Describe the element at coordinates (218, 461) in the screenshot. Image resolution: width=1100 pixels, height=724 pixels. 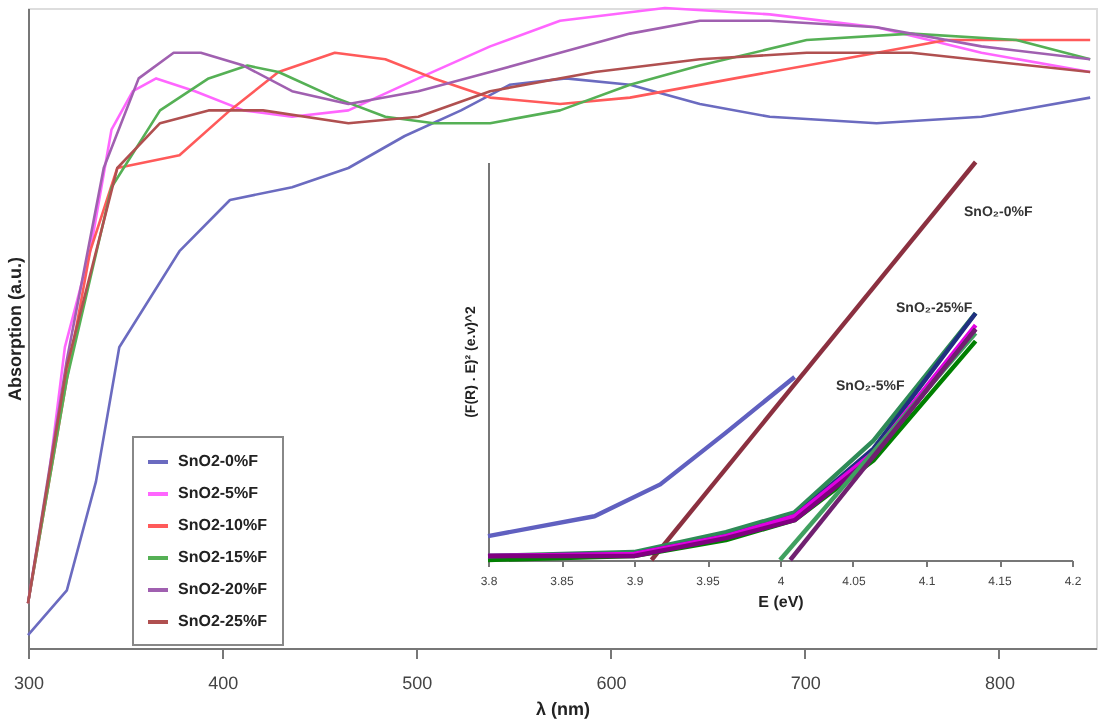
I see `legend-label: SnO2-0%F` at that location.